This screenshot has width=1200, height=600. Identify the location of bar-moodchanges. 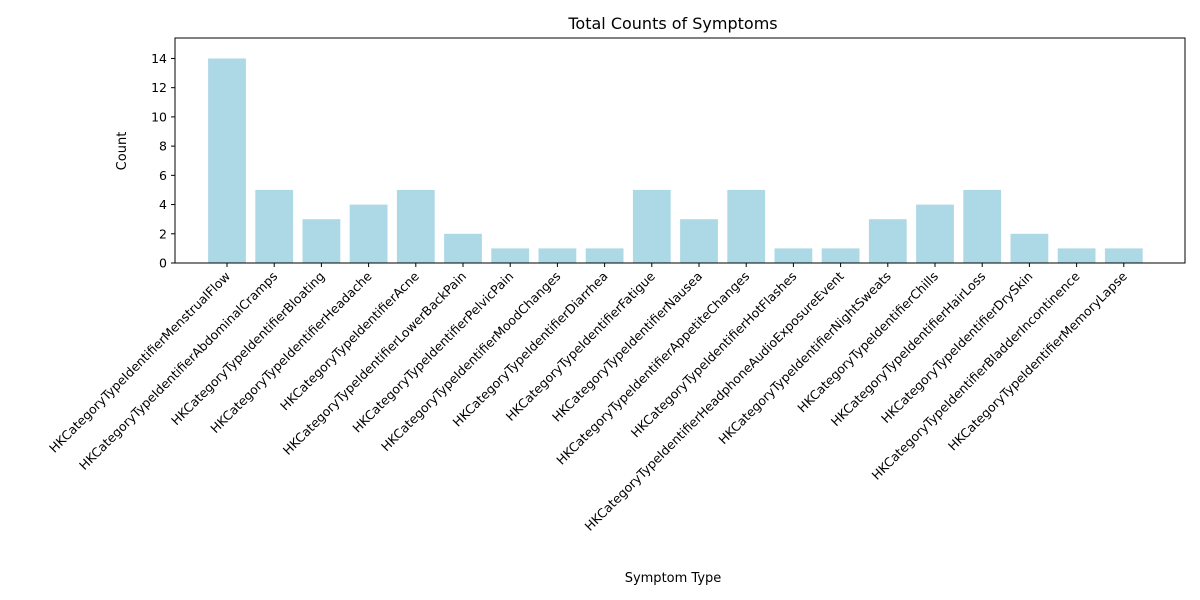
(557, 255).